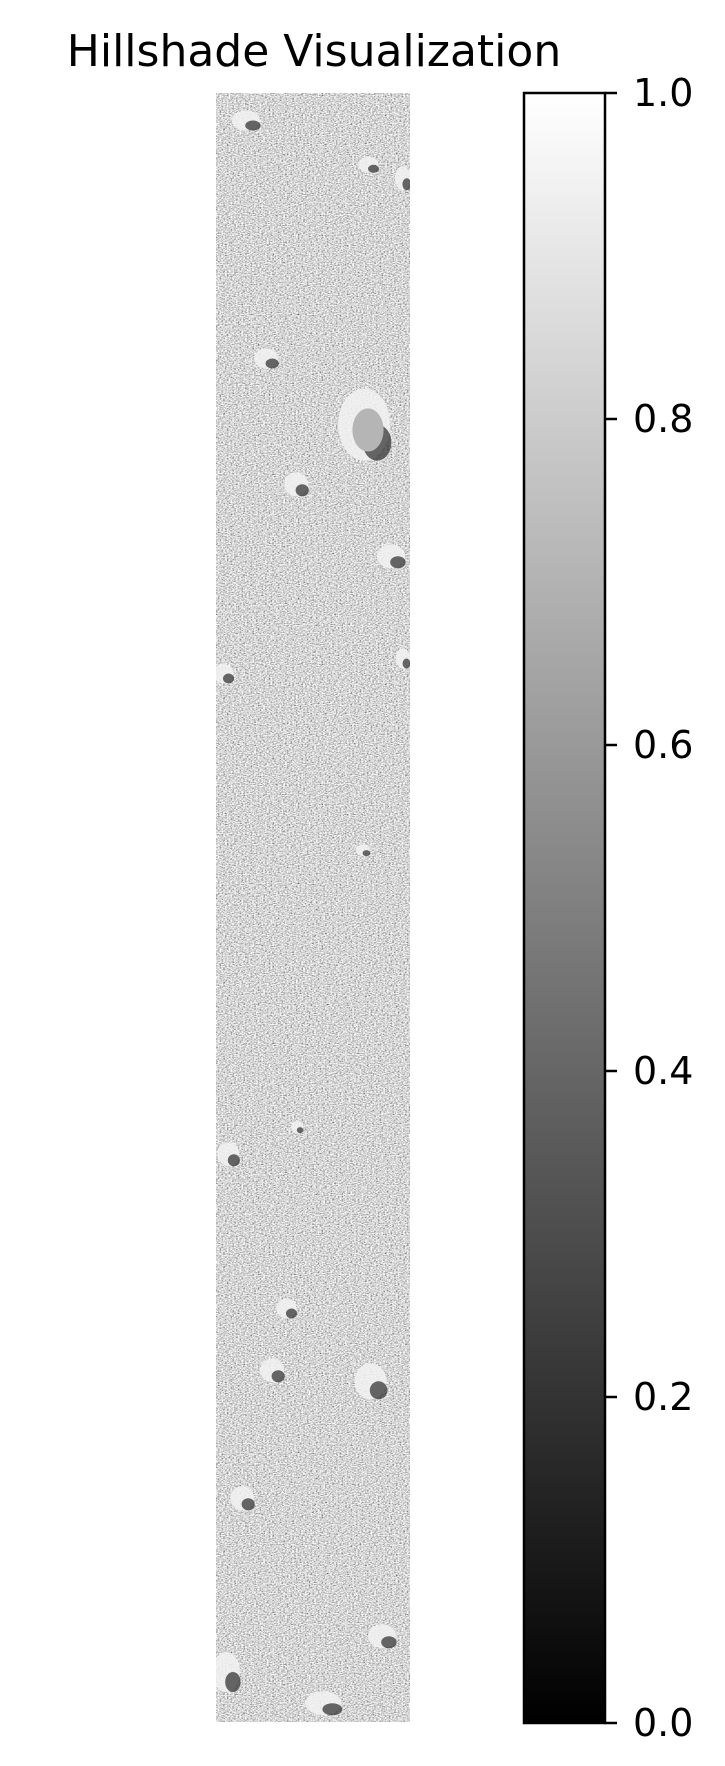 The width and height of the screenshot is (725, 1766). Describe the element at coordinates (663, 1723) in the screenshot. I see `colorbar-tick-label: 0.0` at that location.